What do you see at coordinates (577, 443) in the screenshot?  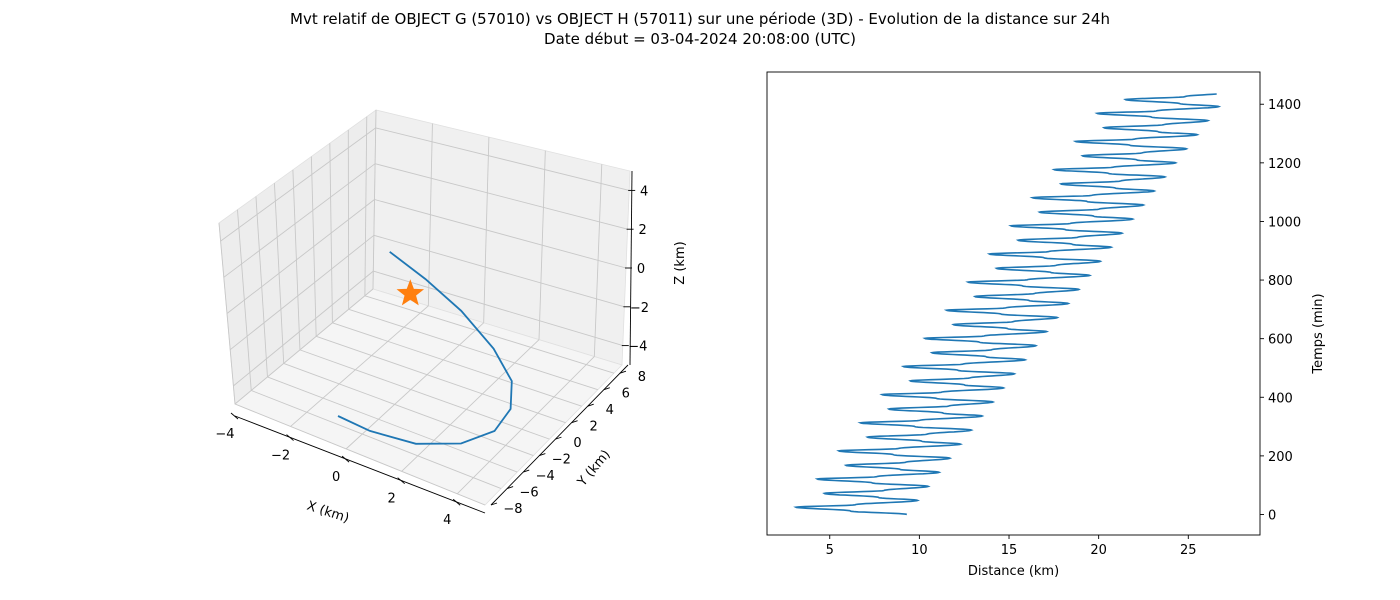 I see `y-tick-label-3d: 0` at bounding box center [577, 443].